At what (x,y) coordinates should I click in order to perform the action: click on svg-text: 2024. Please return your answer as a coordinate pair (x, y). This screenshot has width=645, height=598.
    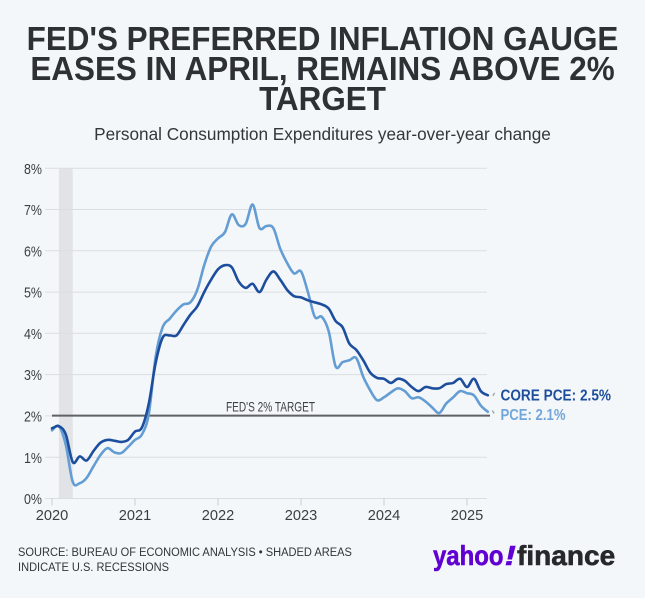
    Looking at the image, I should click on (384, 515).